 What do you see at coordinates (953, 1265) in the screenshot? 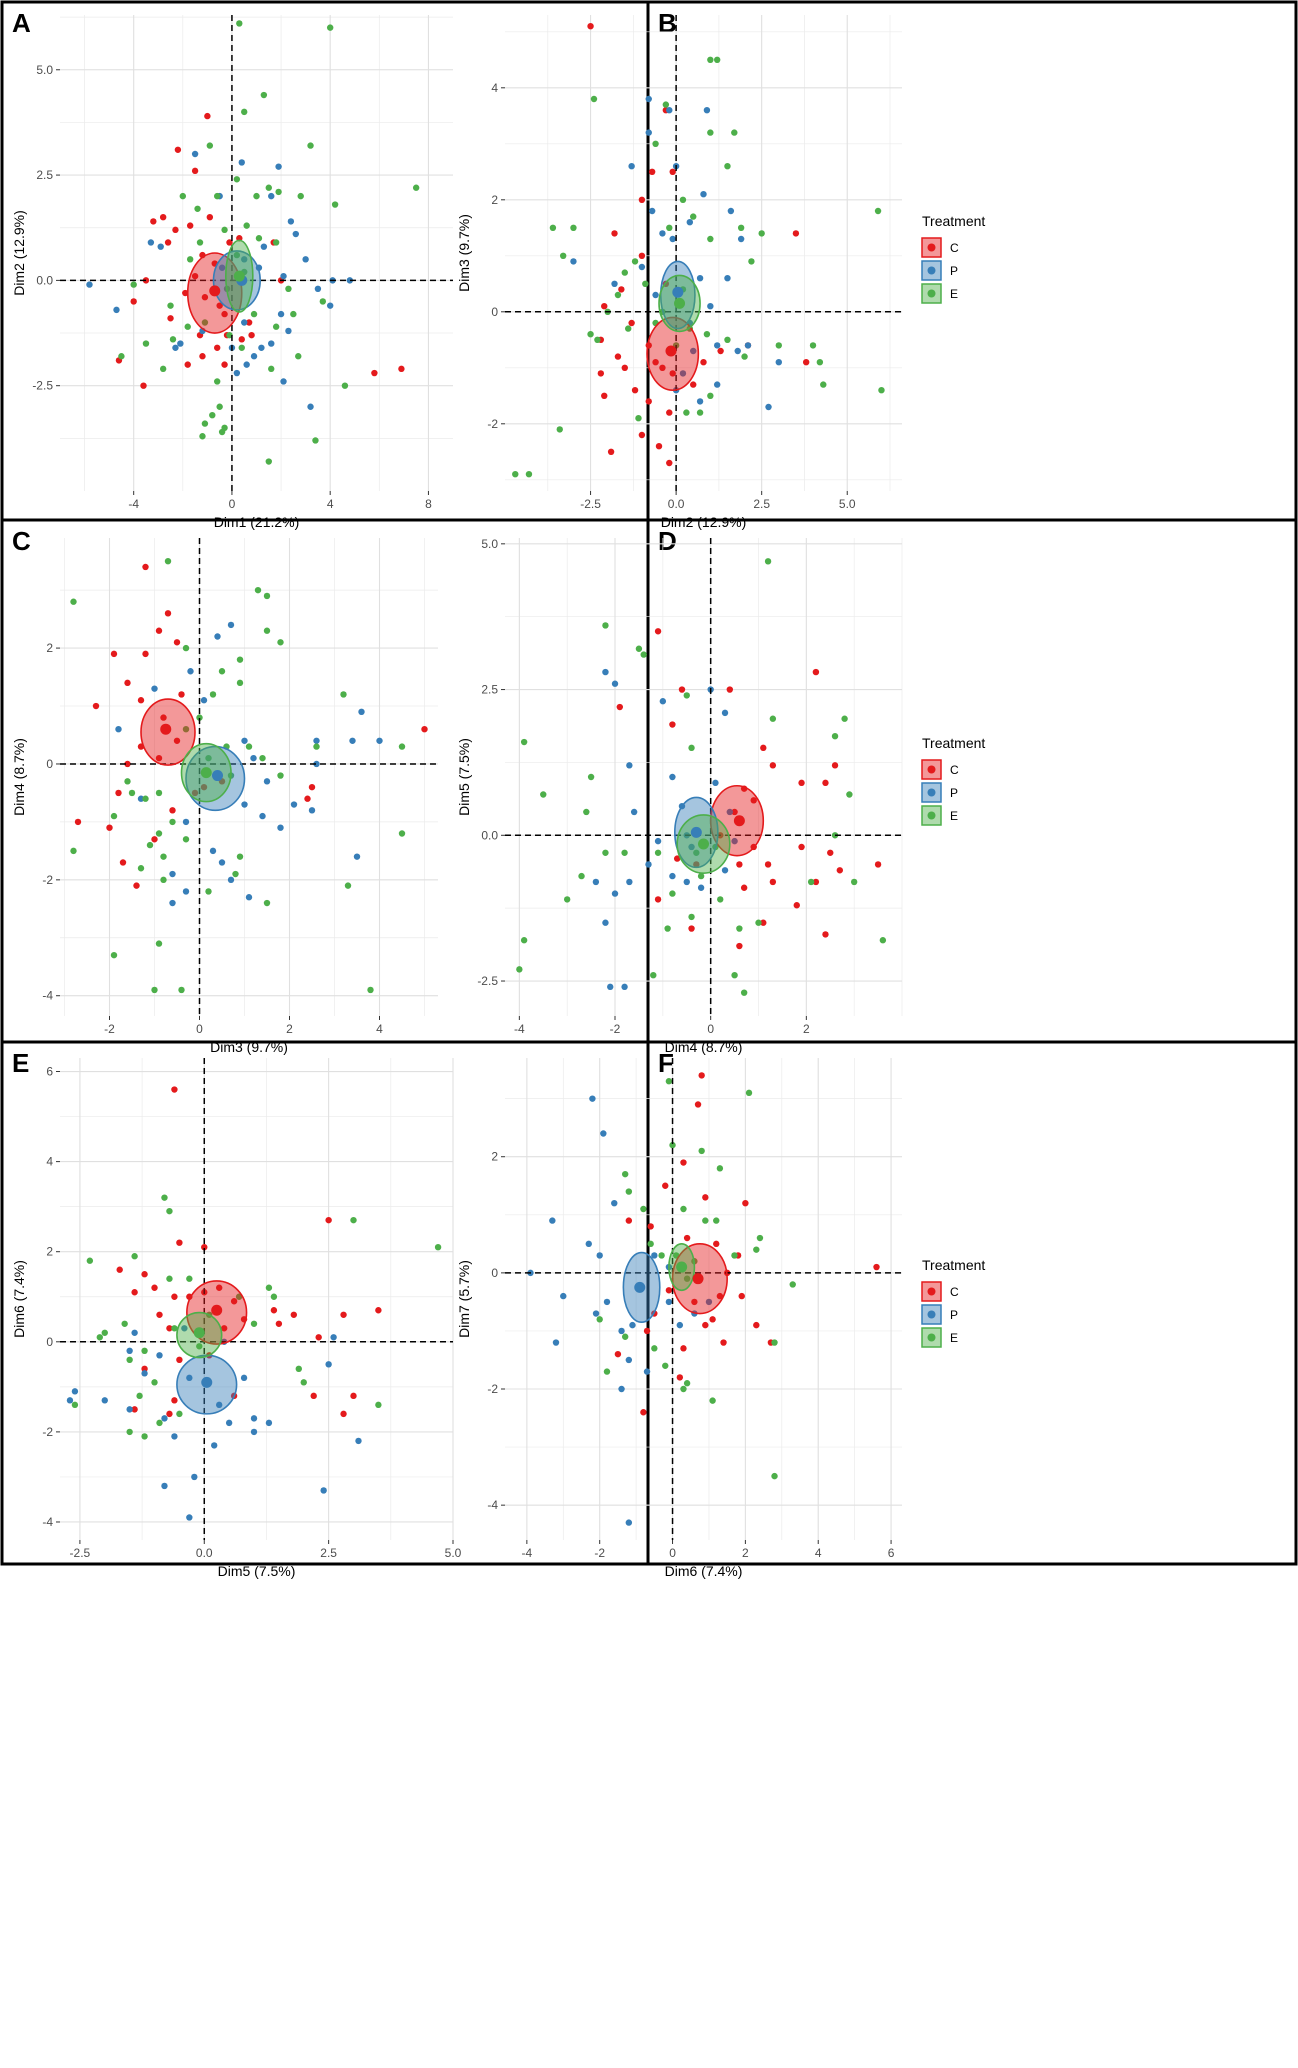
I see `legend-title: Treatment` at bounding box center [953, 1265].